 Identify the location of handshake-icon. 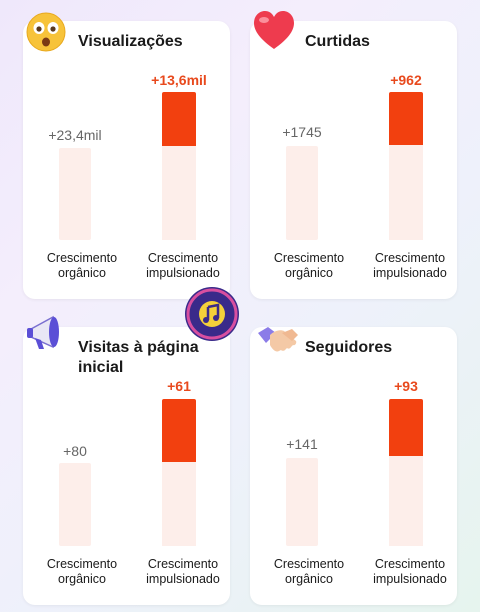
(278, 339).